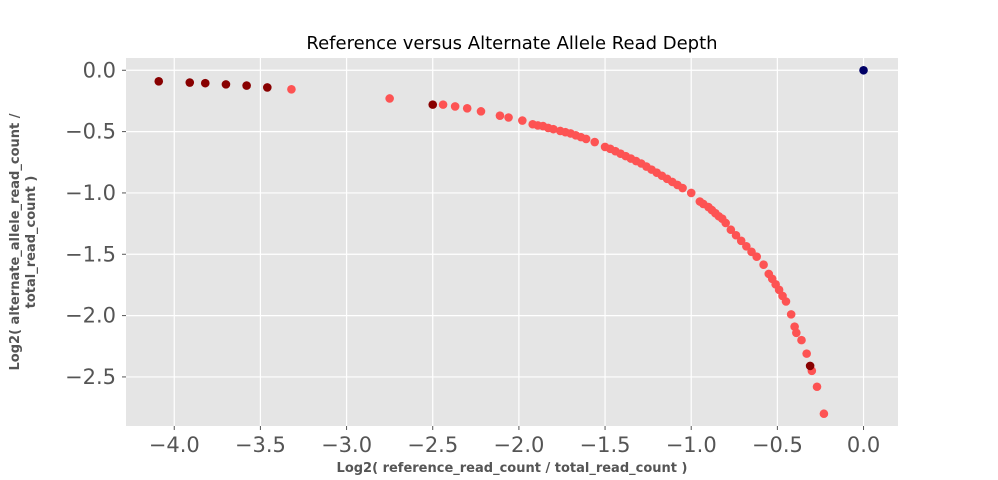 This screenshot has width=998, height=480. Describe the element at coordinates (90, 254) in the screenshot. I see `y-tick-label: −1.5` at that location.